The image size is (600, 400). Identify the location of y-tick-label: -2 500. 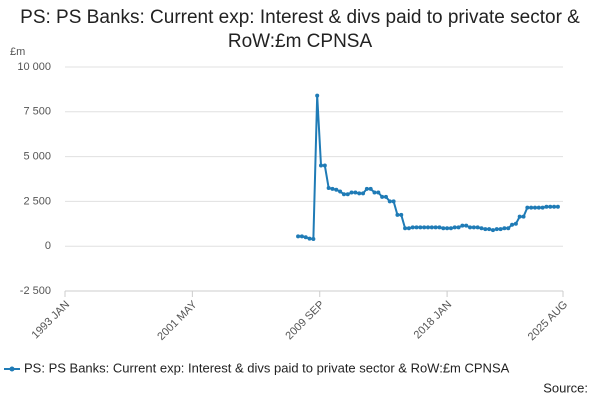
(35, 291).